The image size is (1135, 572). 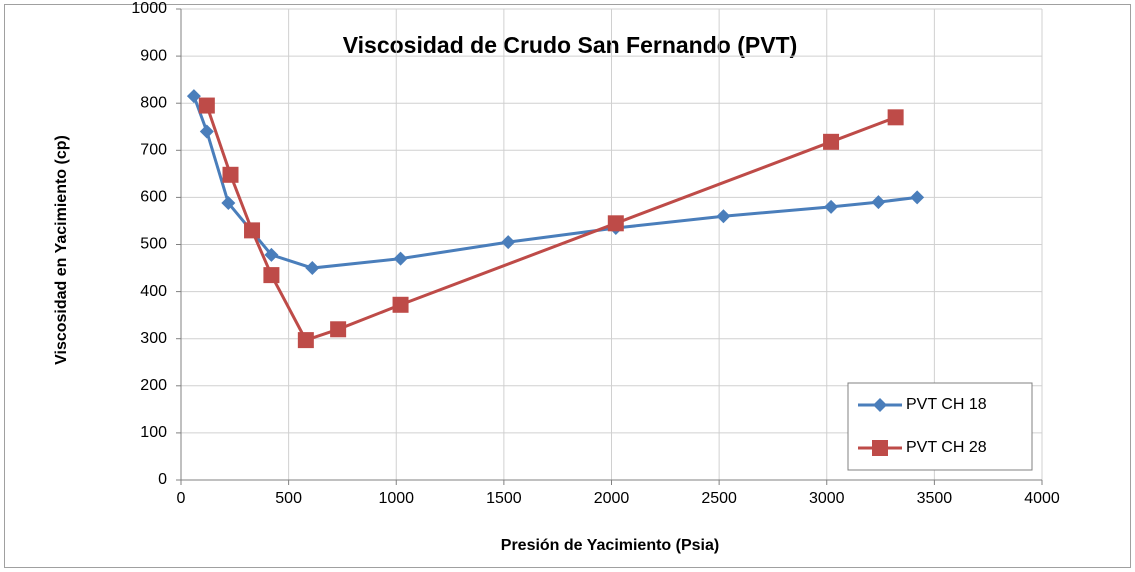 I want to click on x-tick-label: 2500, so click(x=719, y=498).